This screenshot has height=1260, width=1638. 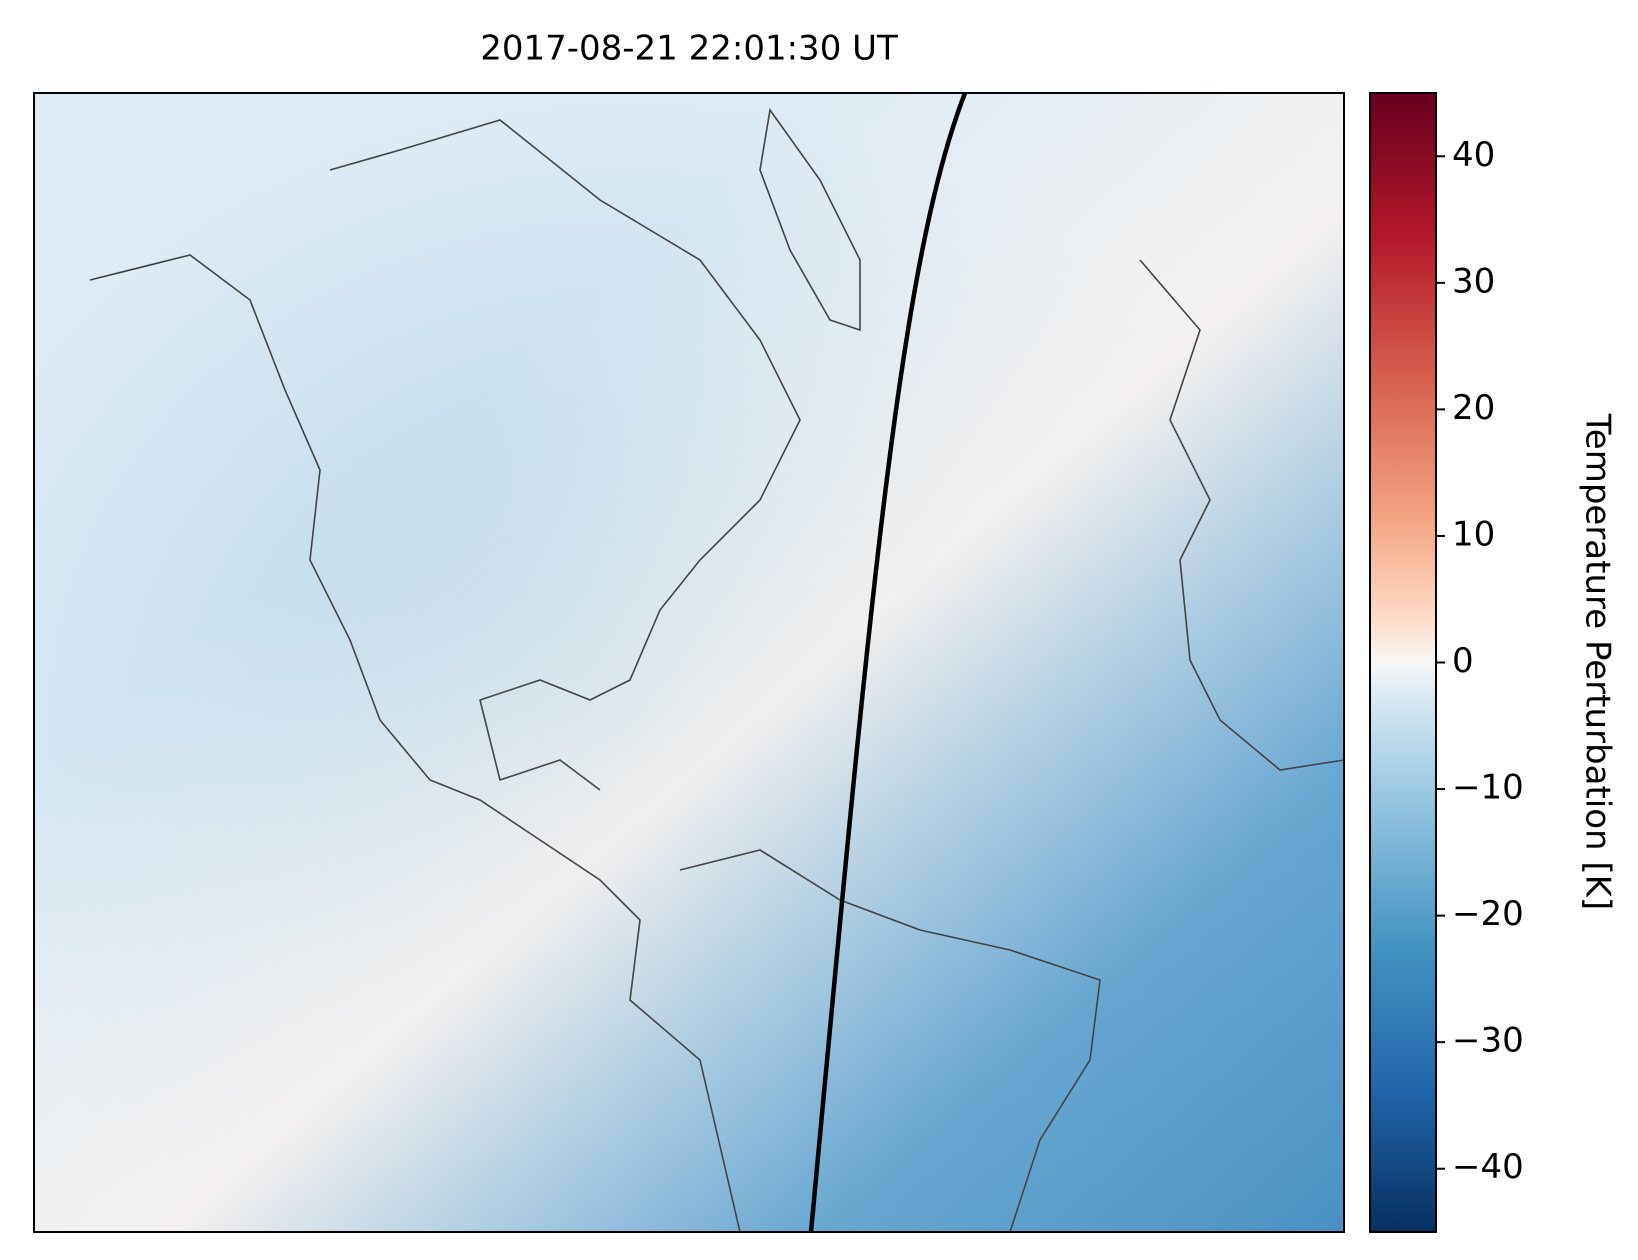 What do you see at coordinates (1473, 281) in the screenshot?
I see `colorbar-tick-label: 30` at bounding box center [1473, 281].